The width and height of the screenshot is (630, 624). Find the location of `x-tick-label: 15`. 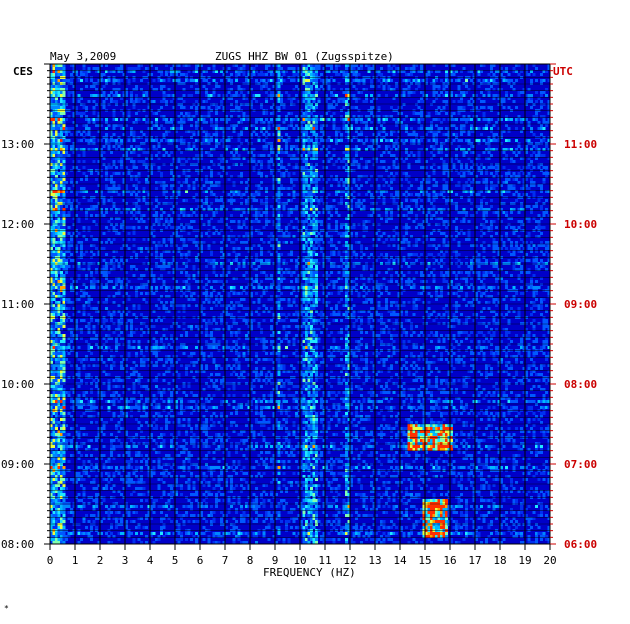

x-tick-label: 15 is located at coordinates (424, 560).